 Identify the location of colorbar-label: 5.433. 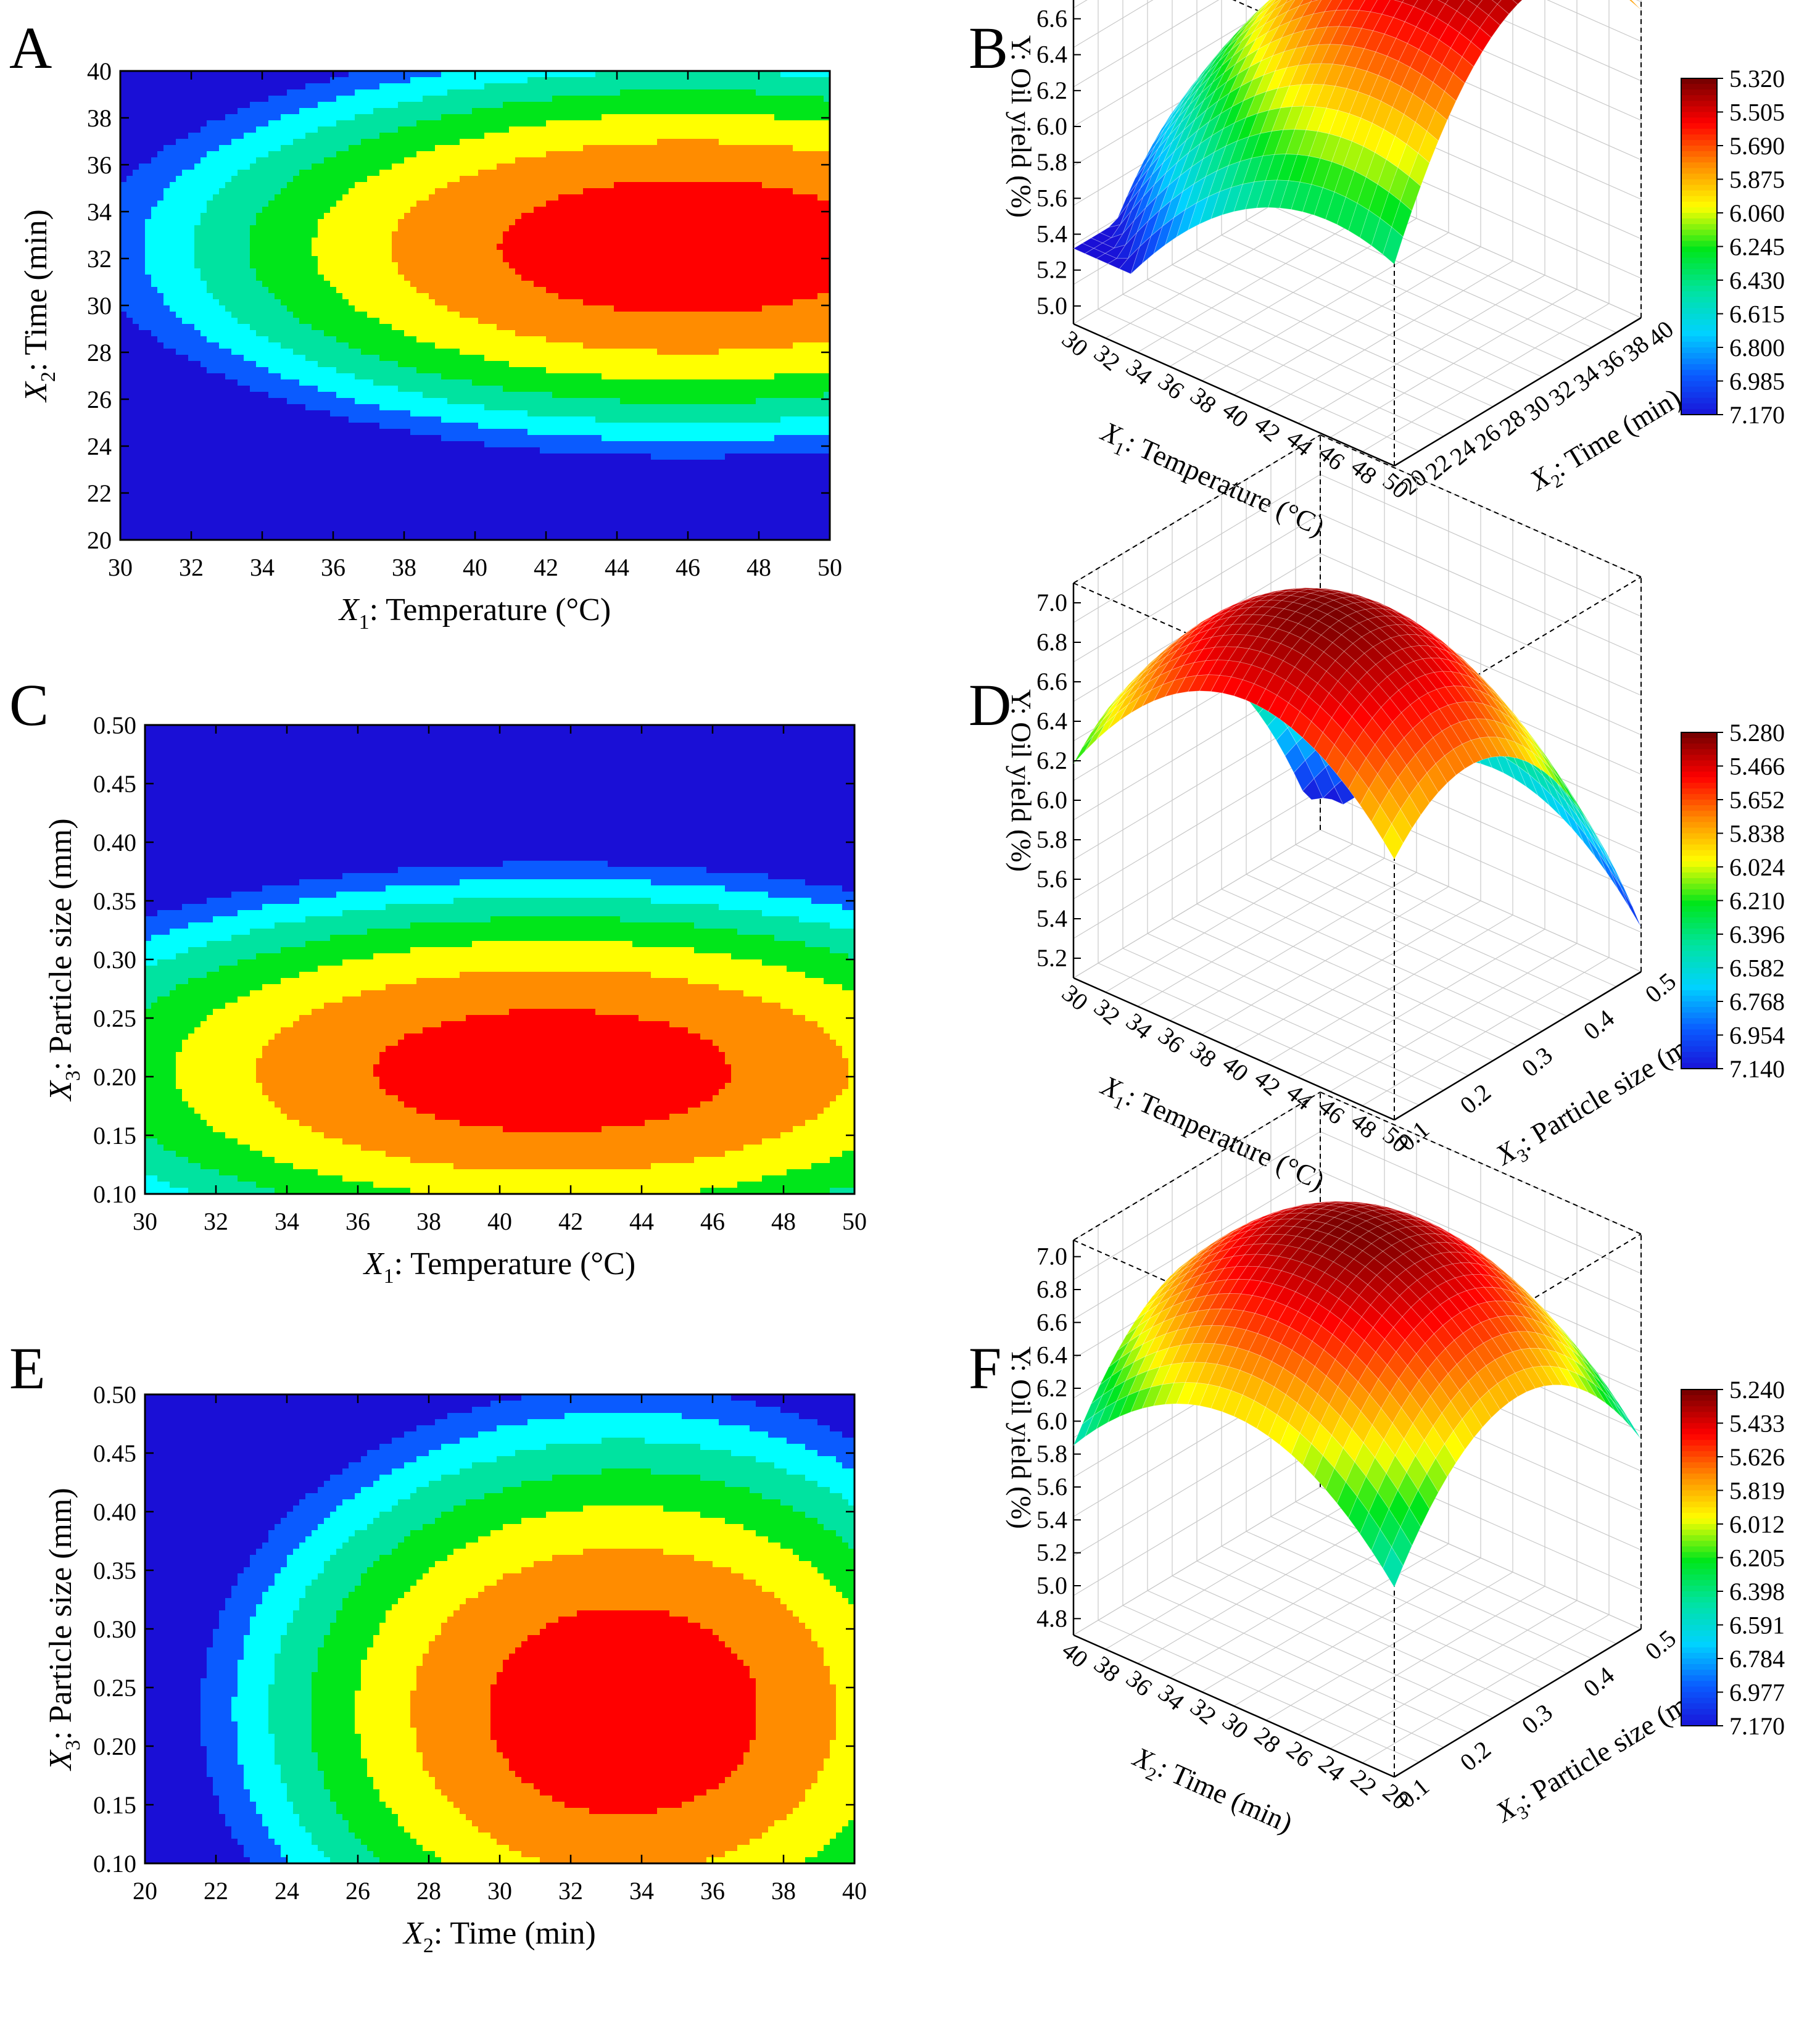
(1757, 1424).